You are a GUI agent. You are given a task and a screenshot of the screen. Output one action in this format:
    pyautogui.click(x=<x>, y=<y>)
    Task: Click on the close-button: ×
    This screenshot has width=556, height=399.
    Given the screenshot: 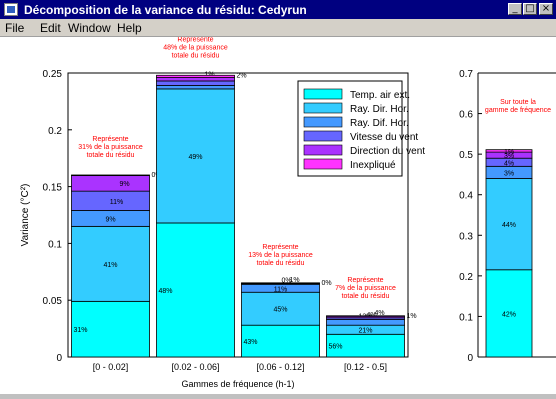 What is the action you would take?
    pyautogui.click(x=546, y=9)
    